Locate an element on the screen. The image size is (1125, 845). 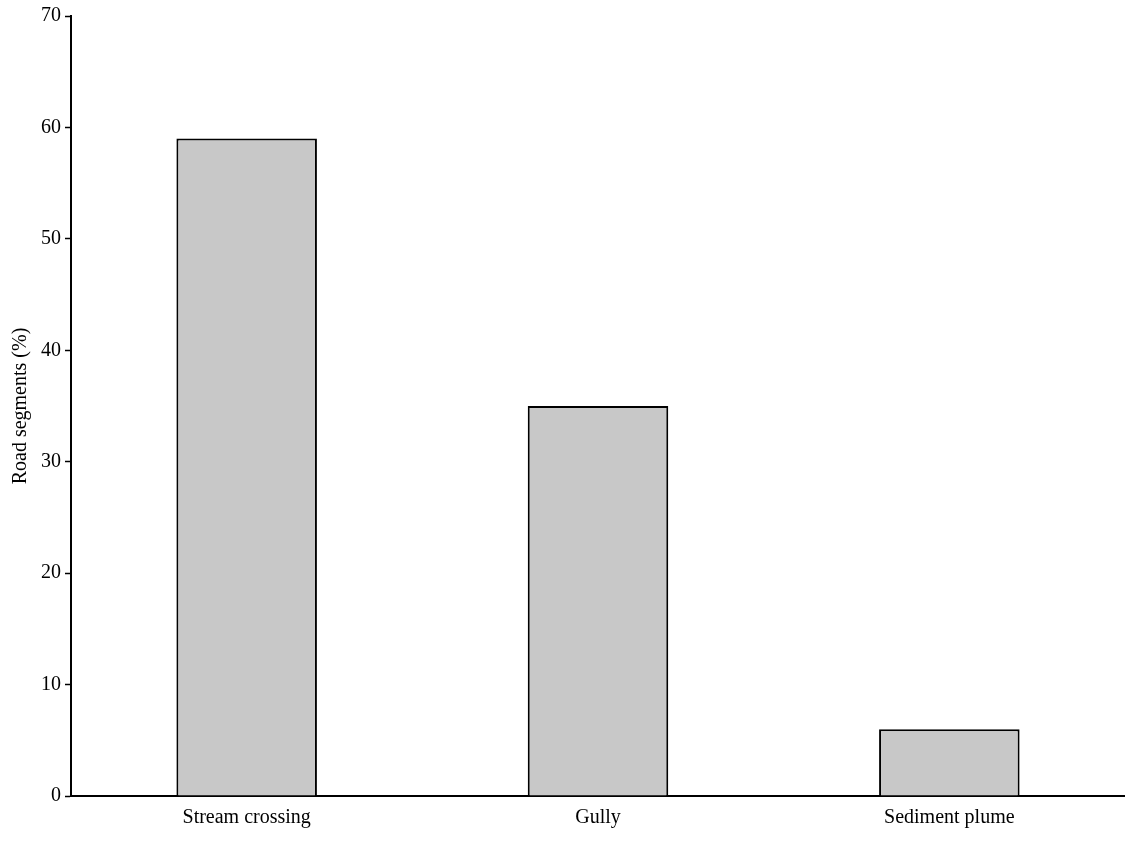
y-tick-label: 10 is located at coordinates (51, 682).